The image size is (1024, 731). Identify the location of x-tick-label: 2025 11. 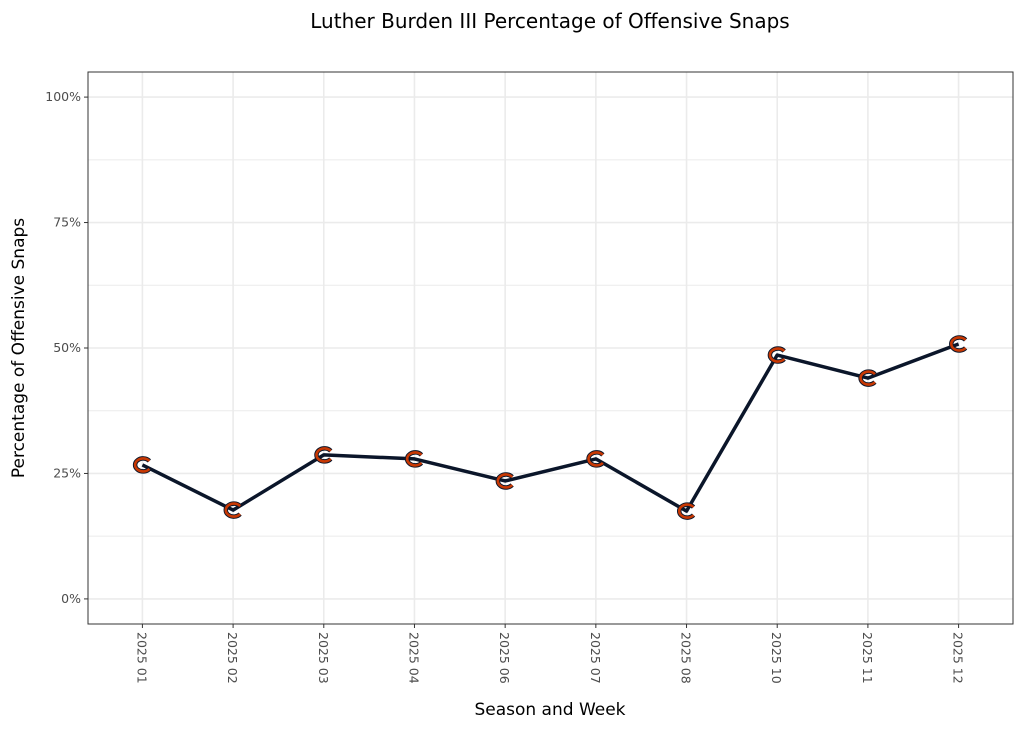
(867, 658).